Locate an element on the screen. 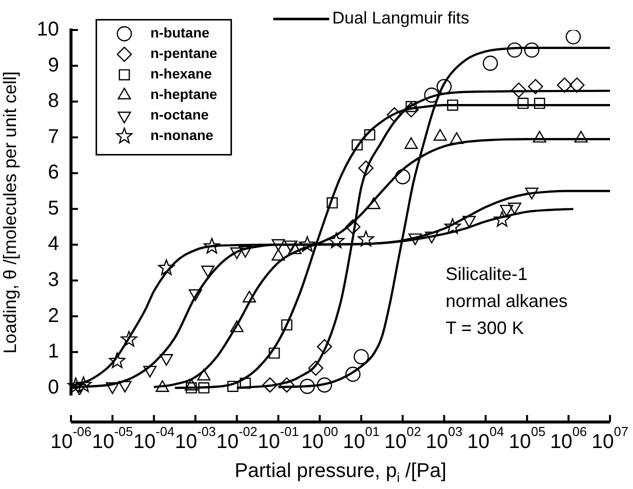  y-tick-label: 1 is located at coordinates (53, 351).